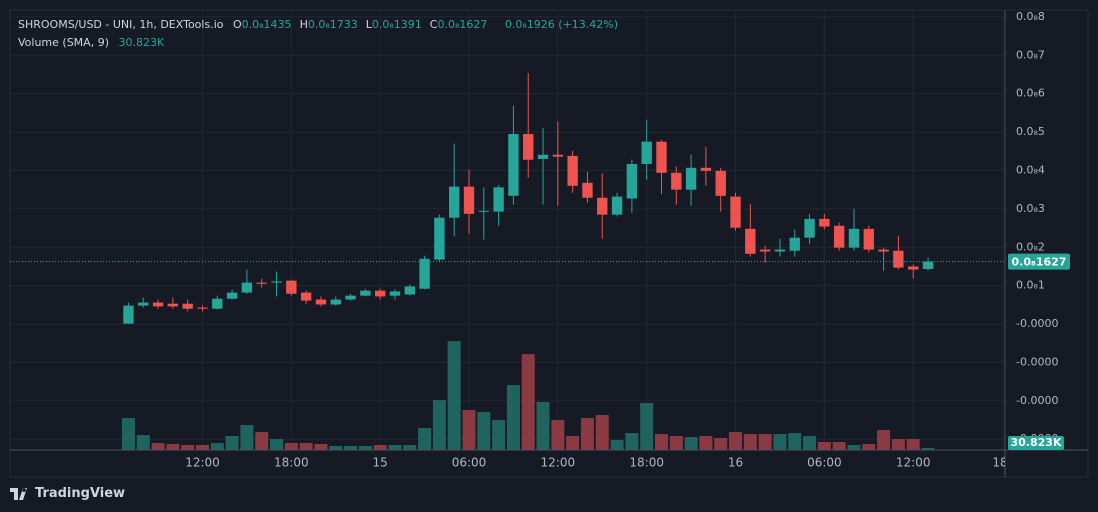  I want to click on y-tick-label: 0.0₈5, so click(1030, 131).